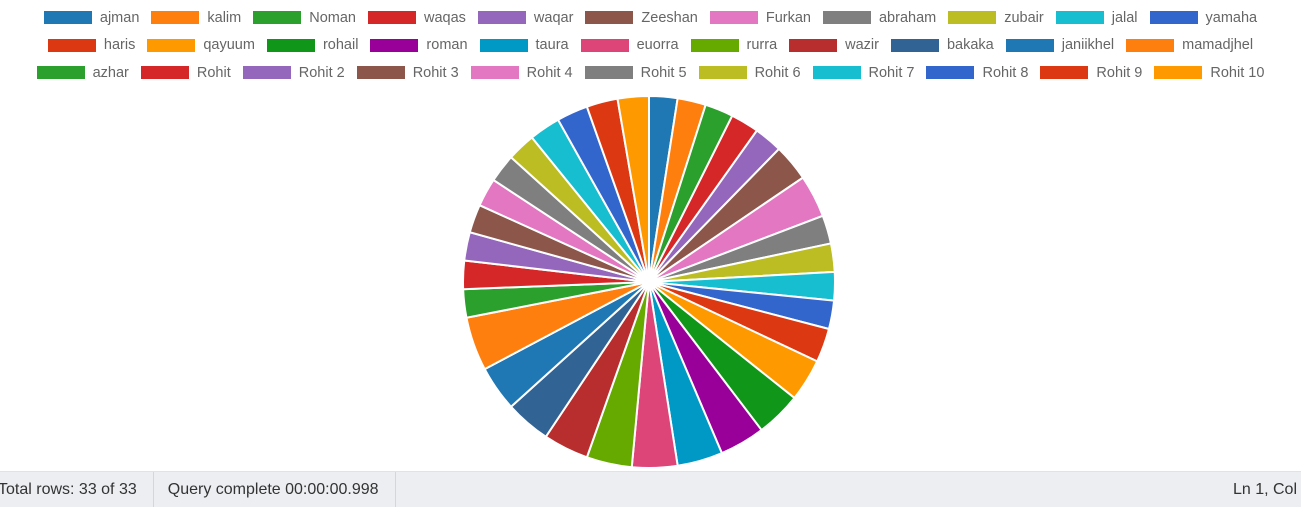 This screenshot has height=507, width=1301. What do you see at coordinates (524, 45) in the screenshot?
I see `legend-item: taura` at bounding box center [524, 45].